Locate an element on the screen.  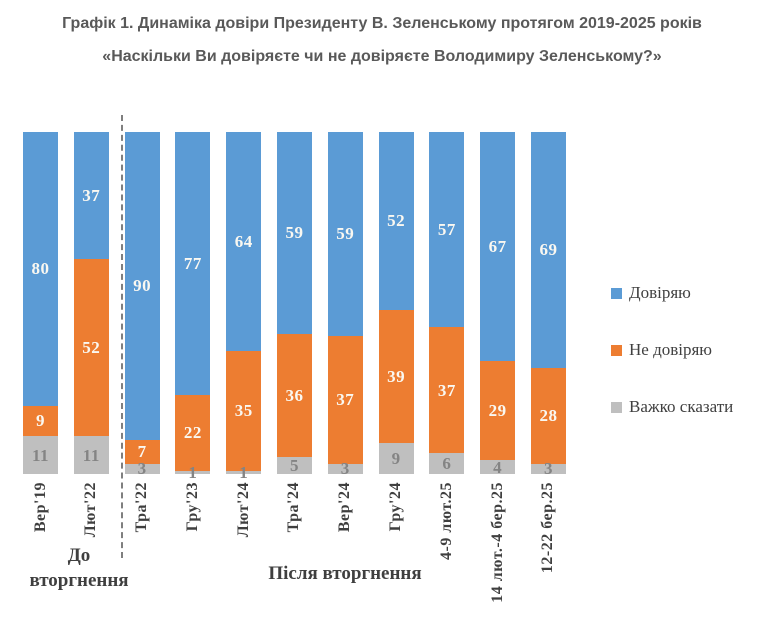
stacked-bar: 69 28 3 is located at coordinates (548, 304).